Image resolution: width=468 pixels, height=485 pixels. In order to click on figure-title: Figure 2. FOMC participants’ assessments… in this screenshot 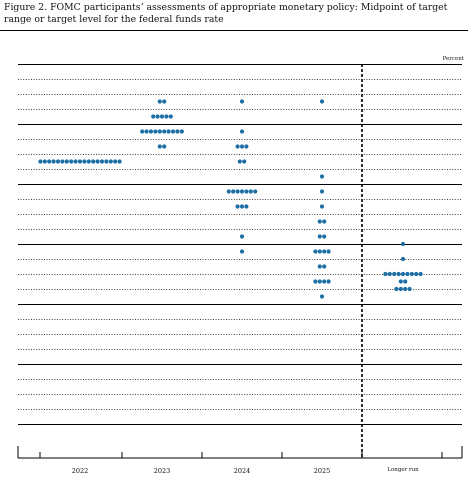, I will do `click(226, 13)`.